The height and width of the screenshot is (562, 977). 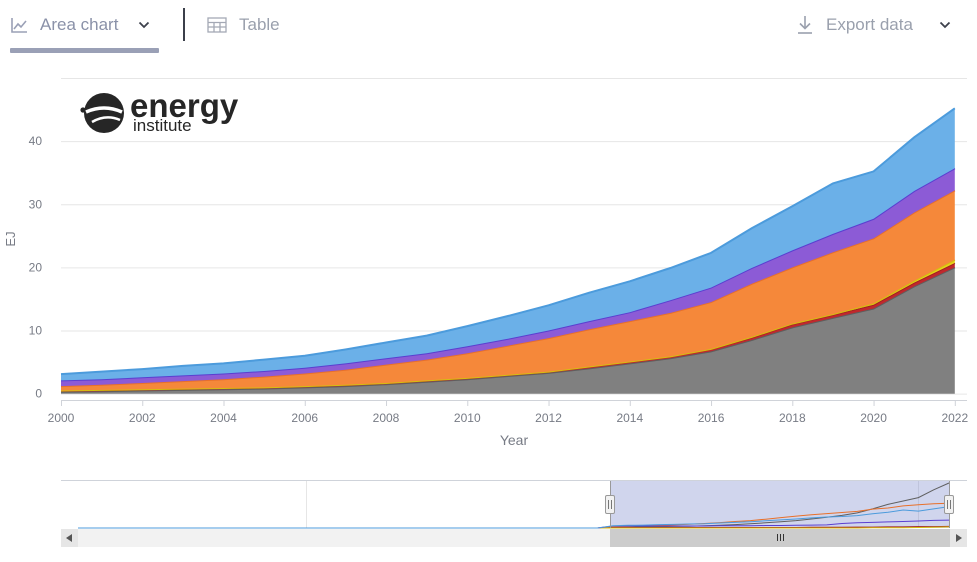 What do you see at coordinates (184, 24) in the screenshot?
I see `toolbar-divider` at bounding box center [184, 24].